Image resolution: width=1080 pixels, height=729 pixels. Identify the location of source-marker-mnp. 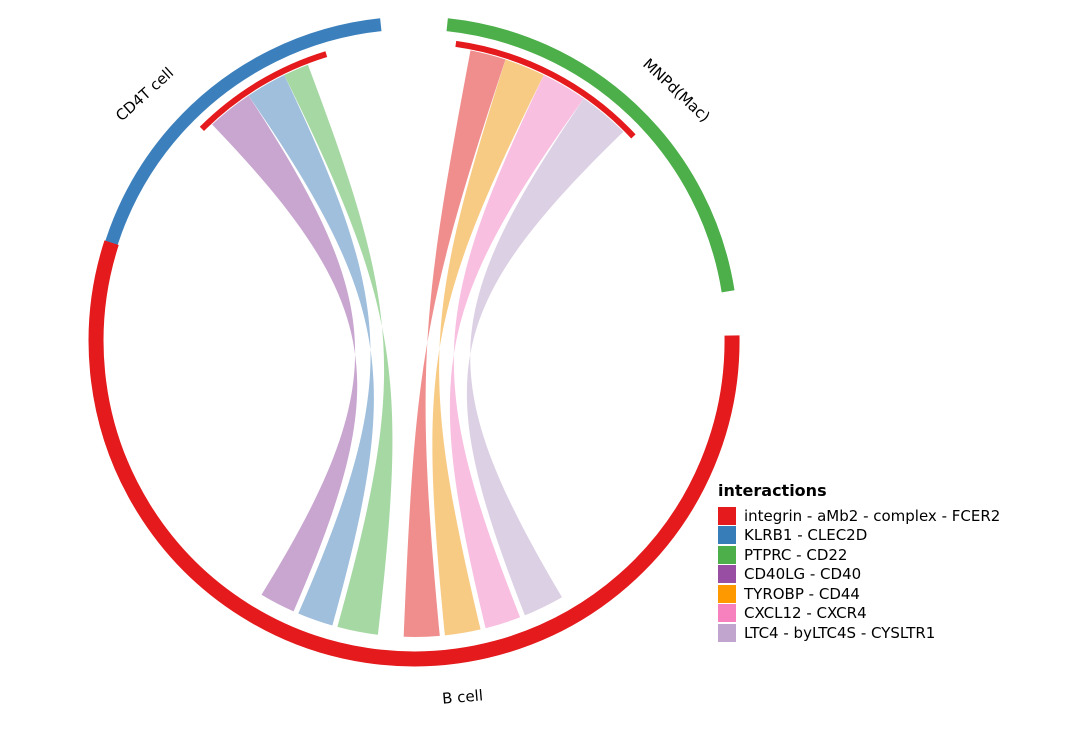
(545, 89).